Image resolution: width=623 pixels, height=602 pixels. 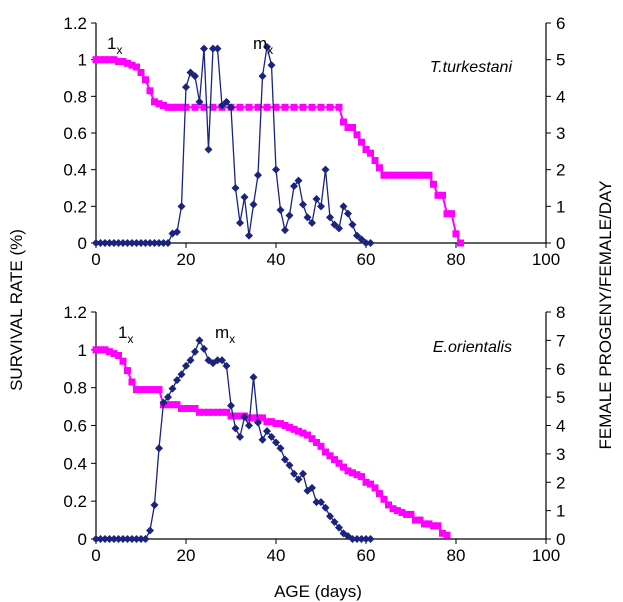 I want to click on y-right-tick-label: 5, so click(x=560, y=397).